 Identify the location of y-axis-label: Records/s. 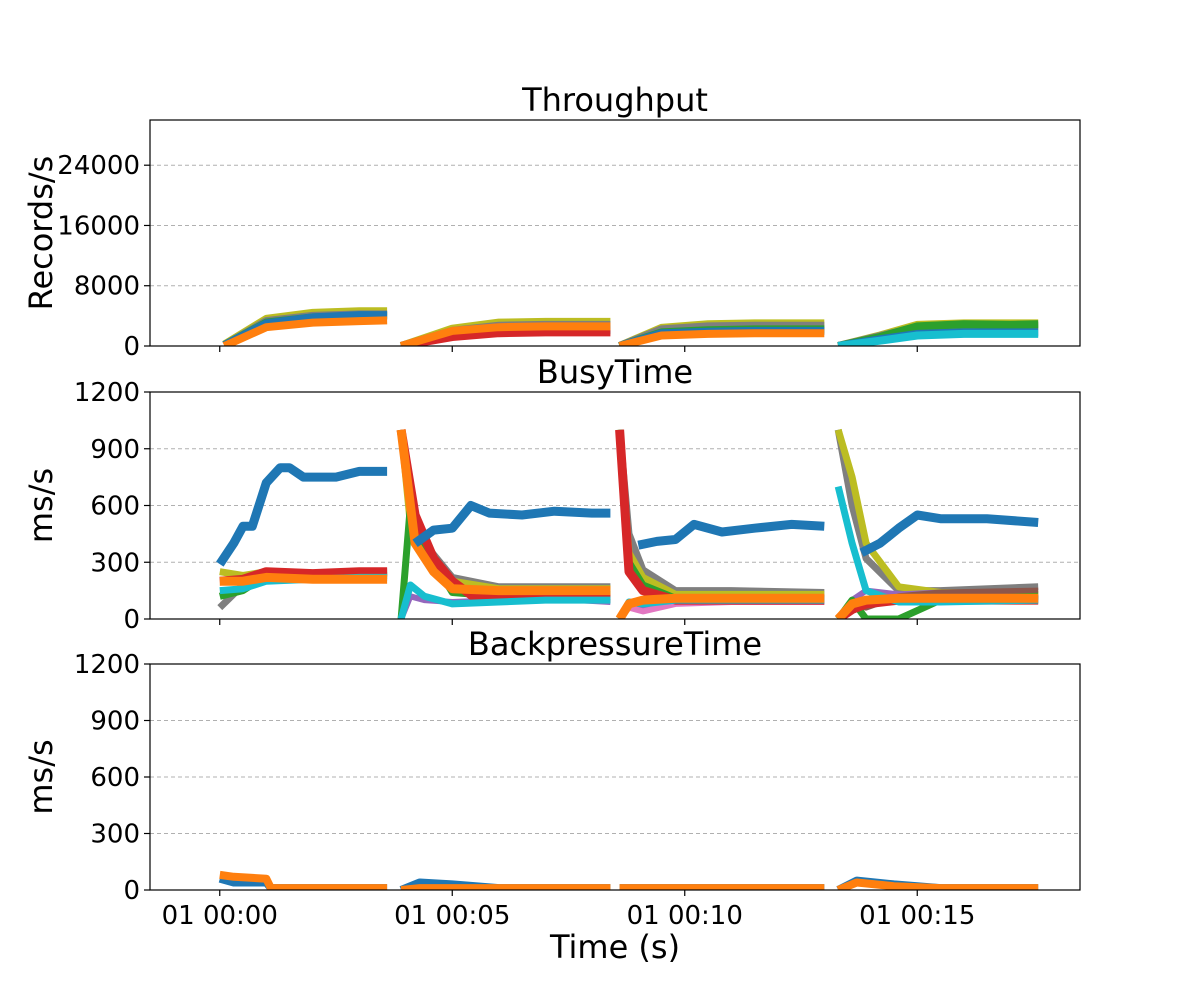
(41, 233).